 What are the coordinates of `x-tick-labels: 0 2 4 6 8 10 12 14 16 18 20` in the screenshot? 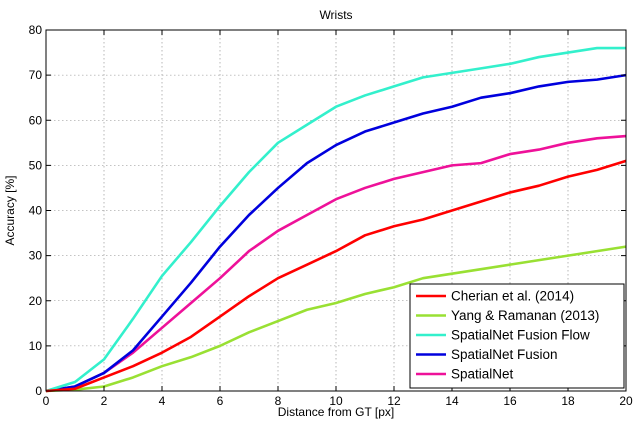 It's located at (338, 401).